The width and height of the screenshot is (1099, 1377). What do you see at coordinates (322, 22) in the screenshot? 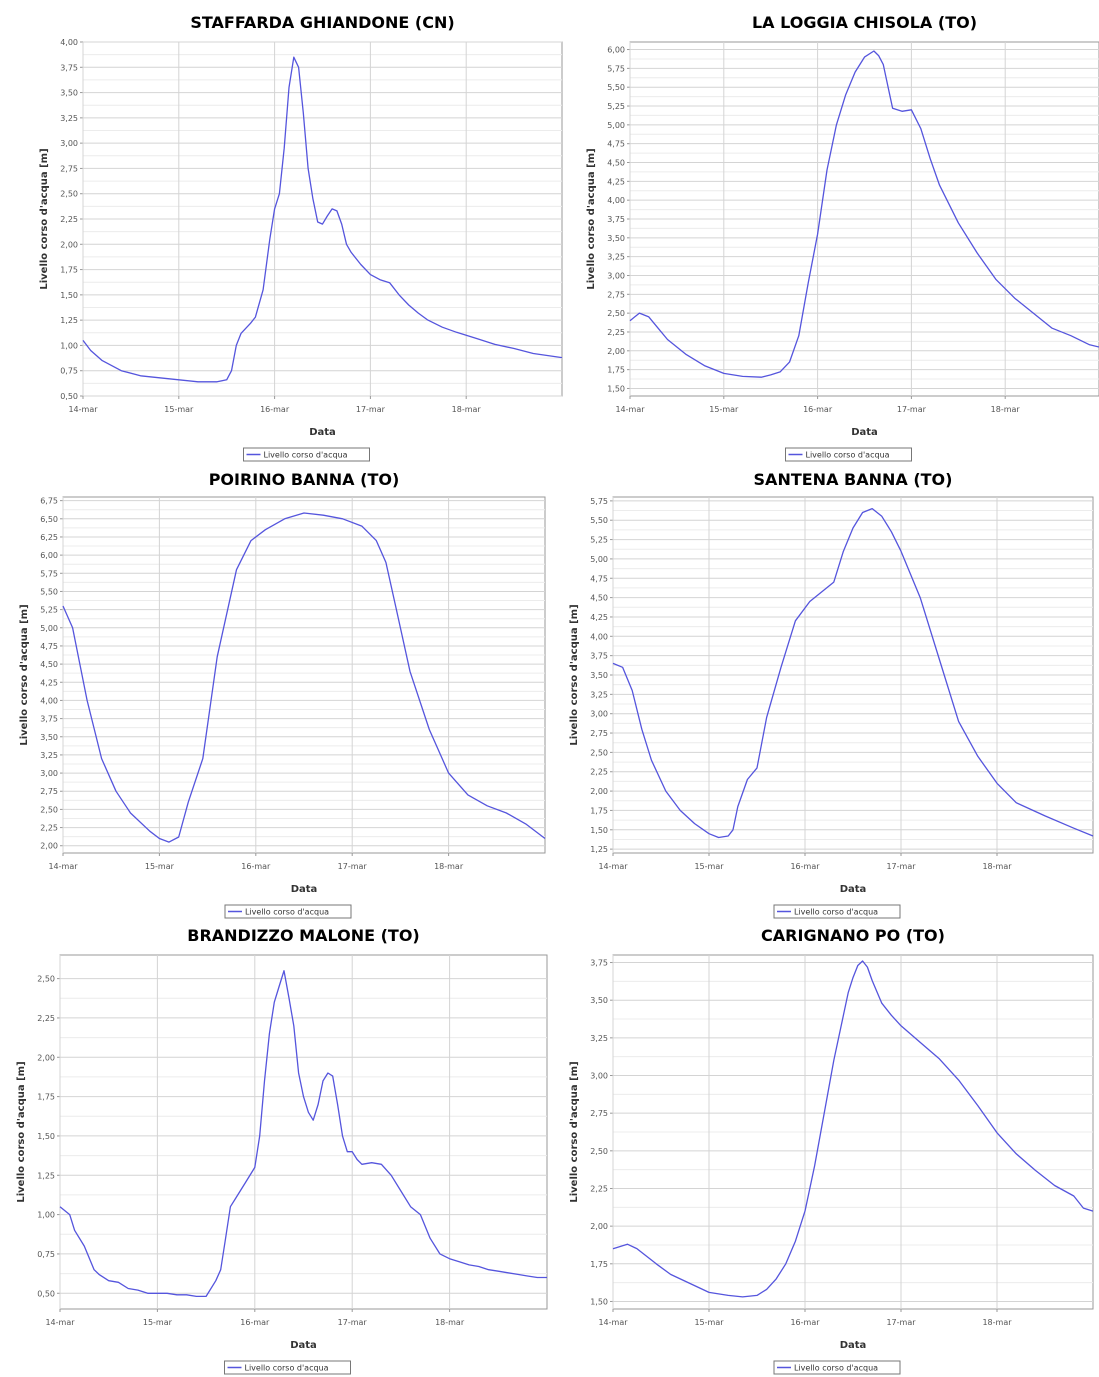
I see `chart-title: STAFFARDA GHIANDONE (CN)` at bounding box center [322, 22].